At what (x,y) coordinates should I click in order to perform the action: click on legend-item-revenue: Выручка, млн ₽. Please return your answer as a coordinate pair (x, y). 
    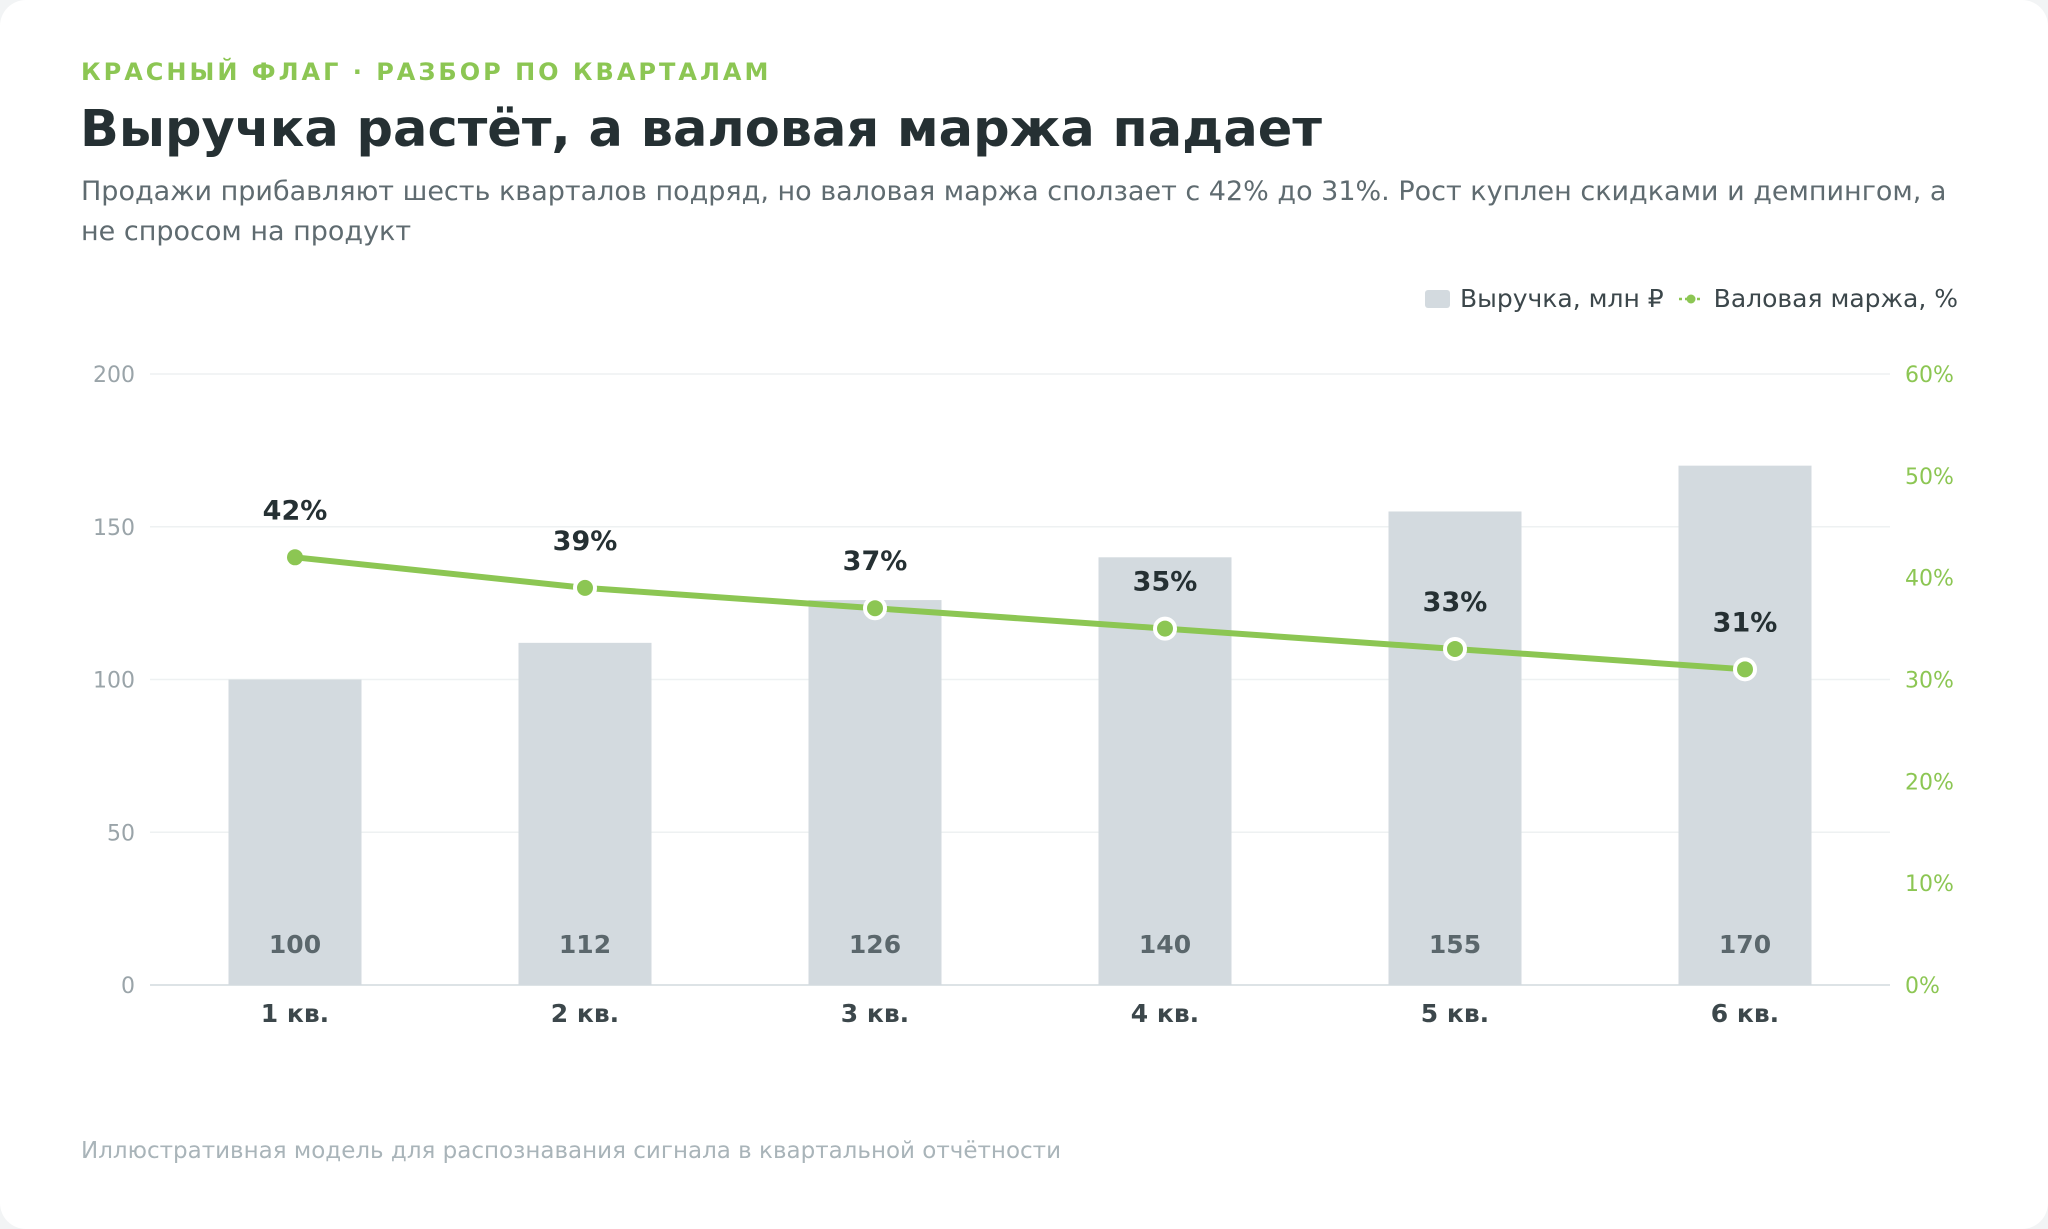
    Looking at the image, I should click on (1544, 298).